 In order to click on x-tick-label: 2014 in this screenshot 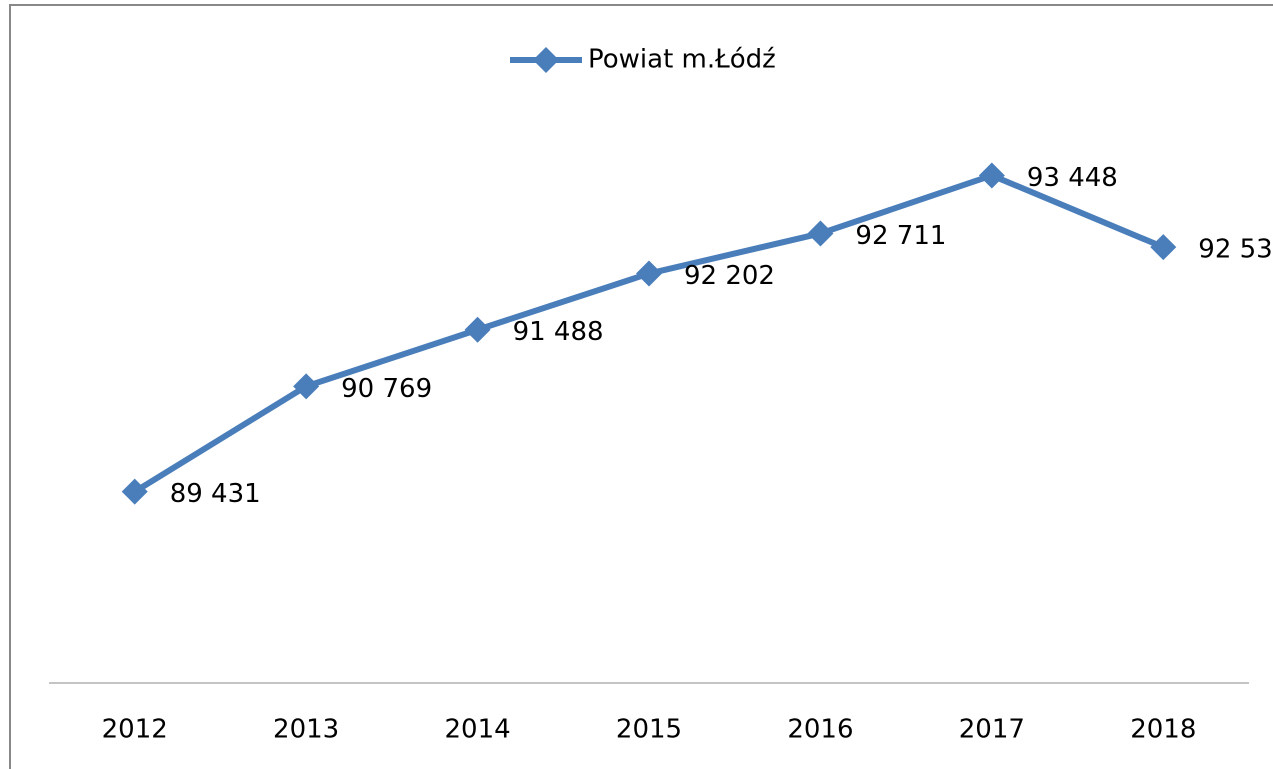, I will do `click(477, 730)`.